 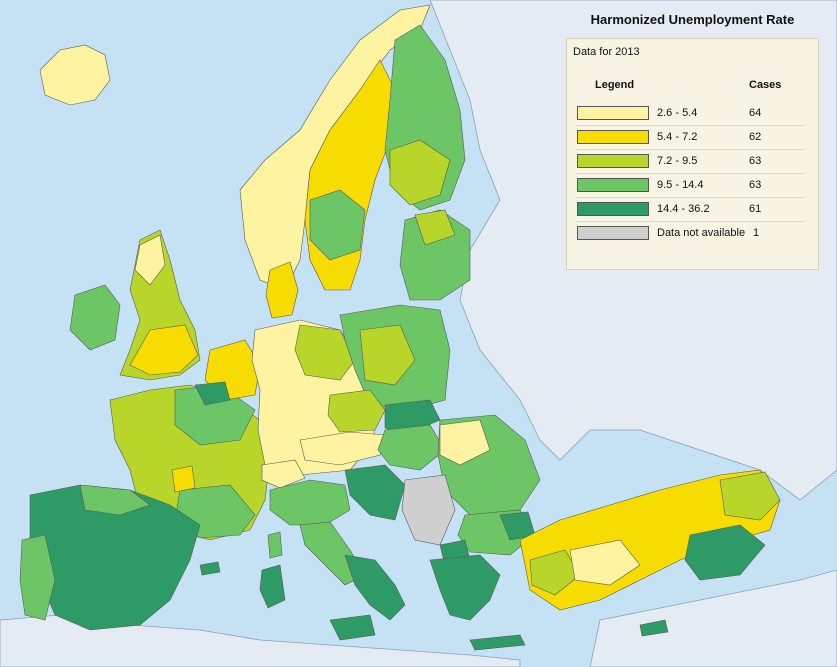 What do you see at coordinates (183, 479) in the screenshot?
I see `region-france-center` at bounding box center [183, 479].